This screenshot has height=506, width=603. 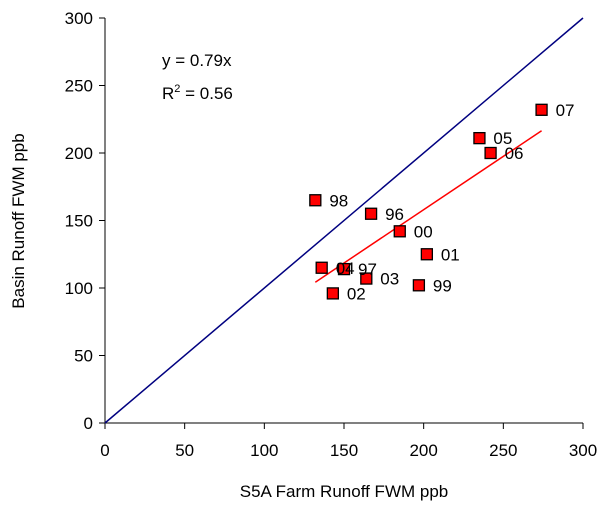 I want to click on trendline-equation: y = 0.79x, so click(x=197, y=60).